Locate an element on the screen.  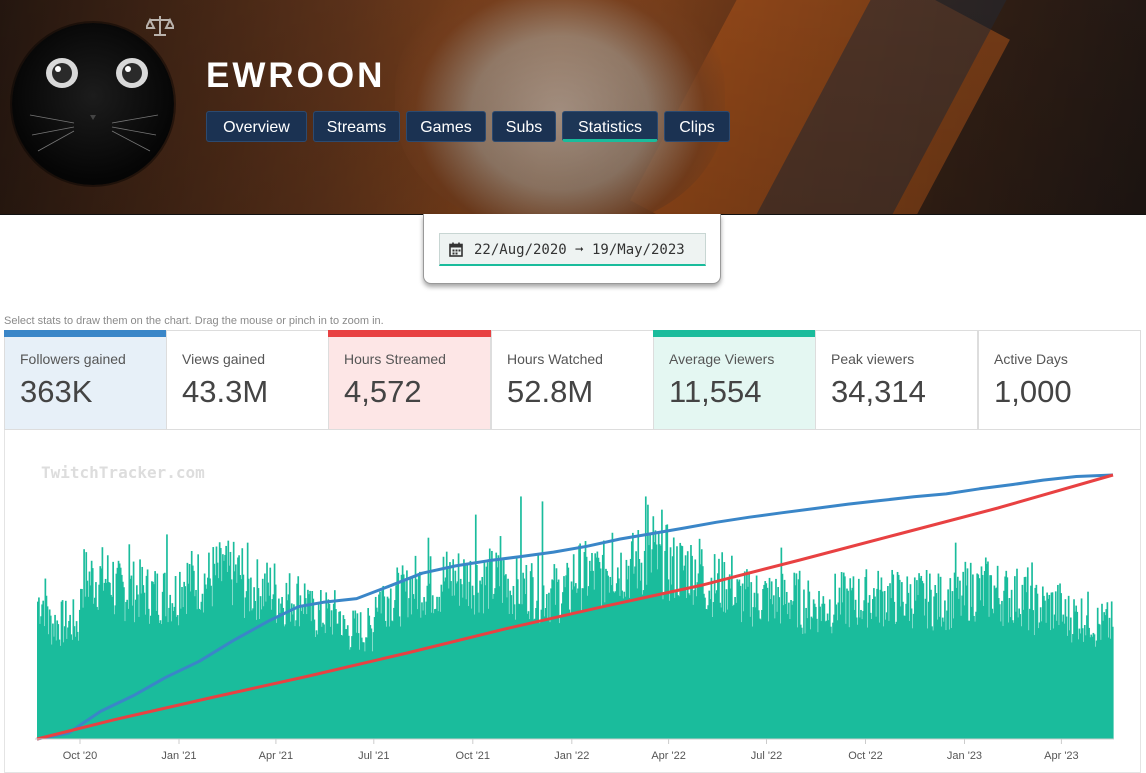
channel-avatar is located at coordinates (93, 104).